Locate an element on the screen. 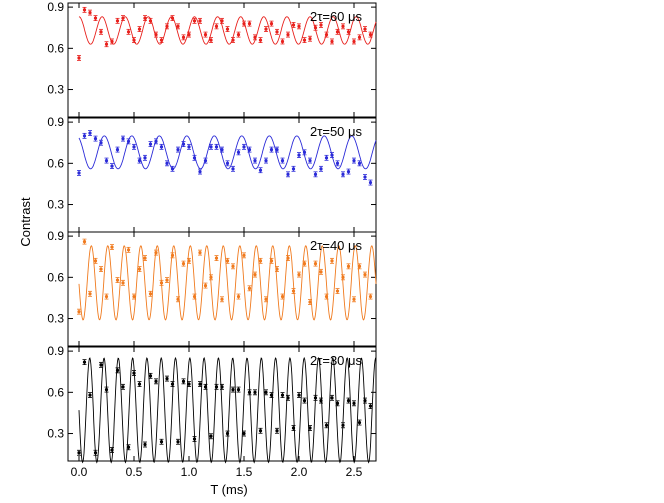 Image resolution: width=664 pixels, height=503 pixels. panel-label: 2τ=50 μs is located at coordinates (336, 131).